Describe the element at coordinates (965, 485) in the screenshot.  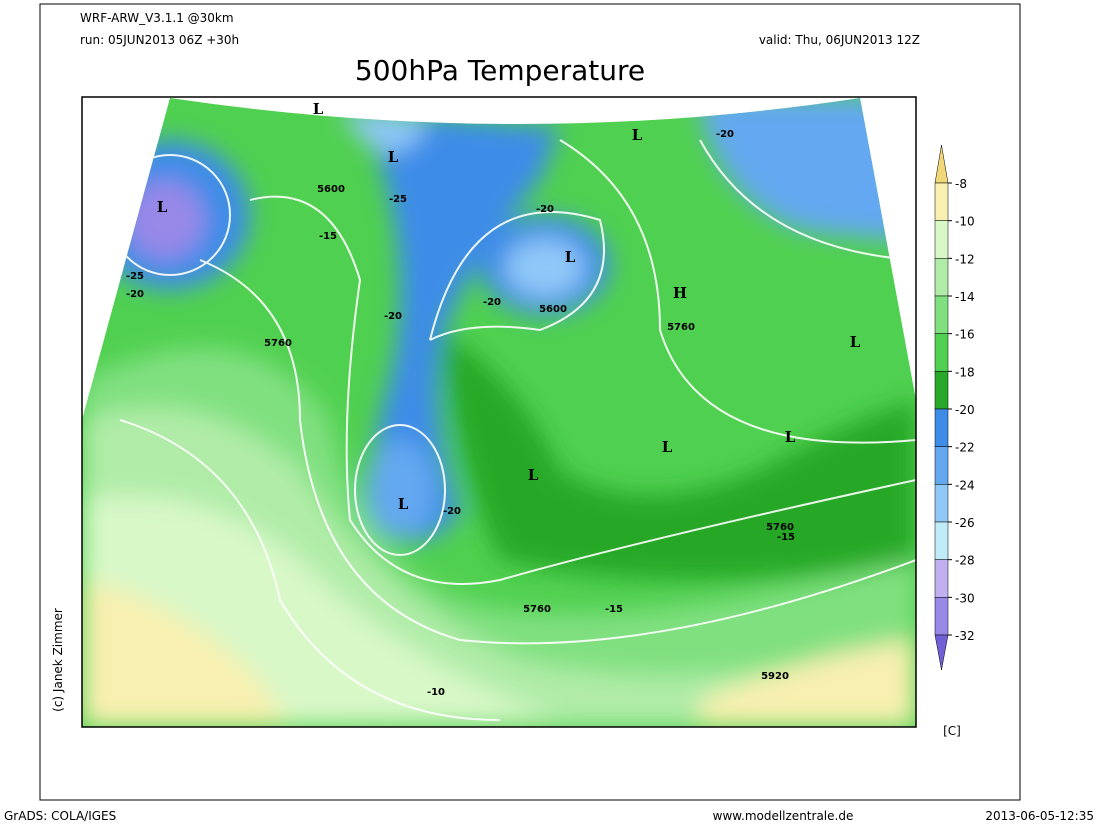
I see `colorbar-label: -24` at that location.